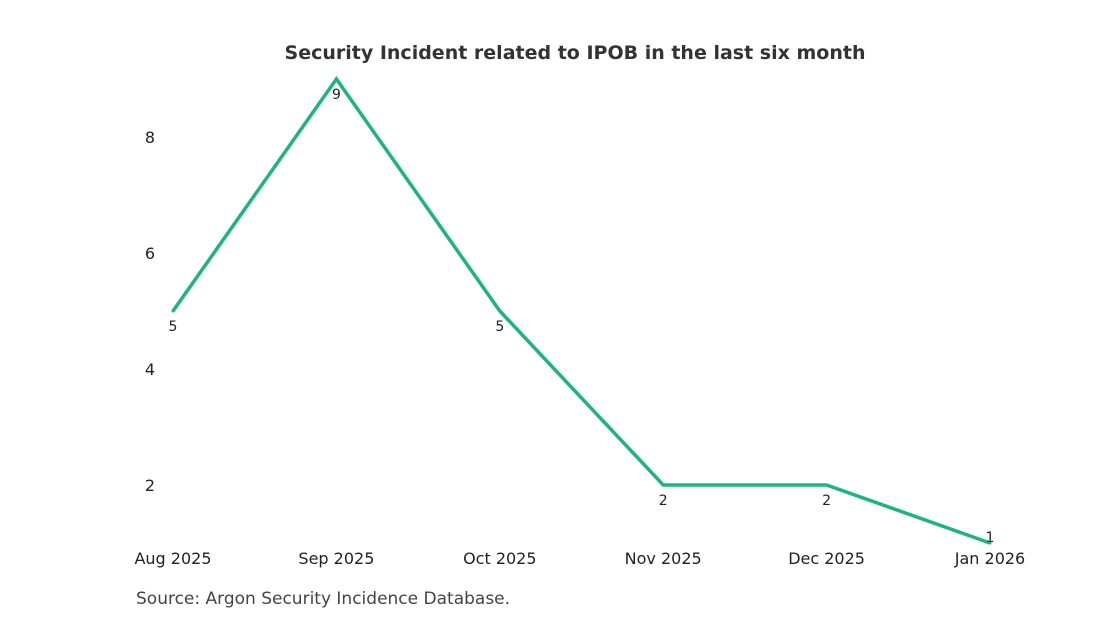 This screenshot has width=1096, height=629. I want to click on y-tick-label: 6, so click(150, 253).